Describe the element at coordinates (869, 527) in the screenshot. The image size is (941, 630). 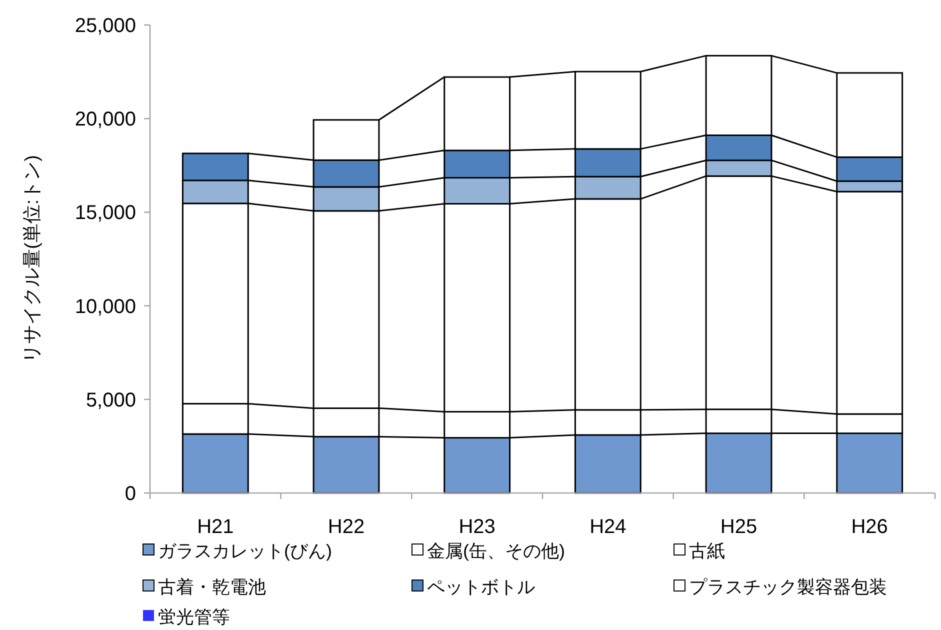
I see `x-tick-label: H26` at that location.